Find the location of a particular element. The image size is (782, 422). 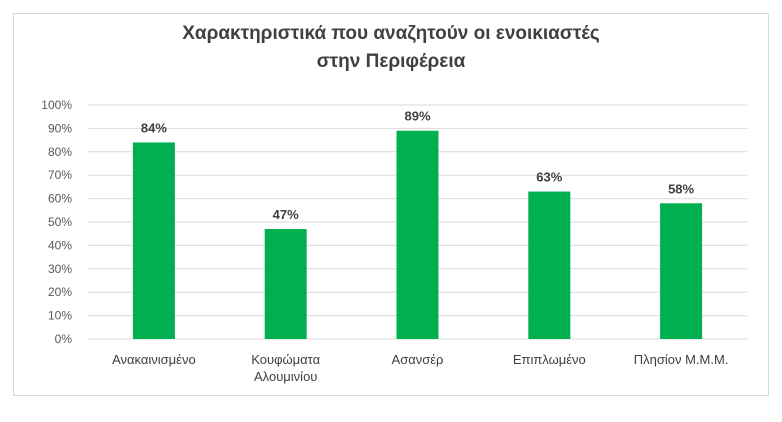

y-tick-label: 80% is located at coordinates (60, 152).